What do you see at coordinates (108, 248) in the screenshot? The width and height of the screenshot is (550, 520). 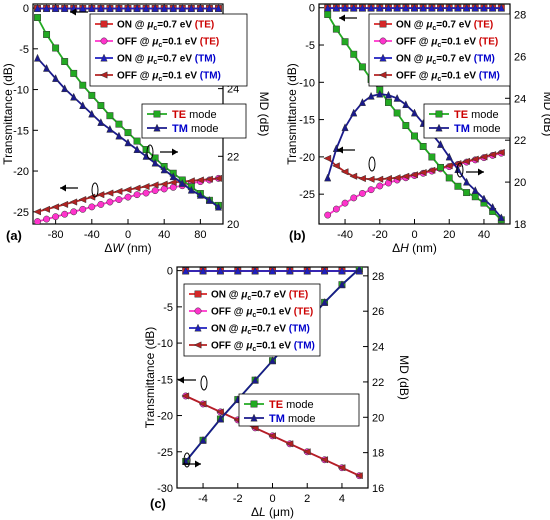 I see `x-axis-label-delta: Δ` at bounding box center [108, 248].